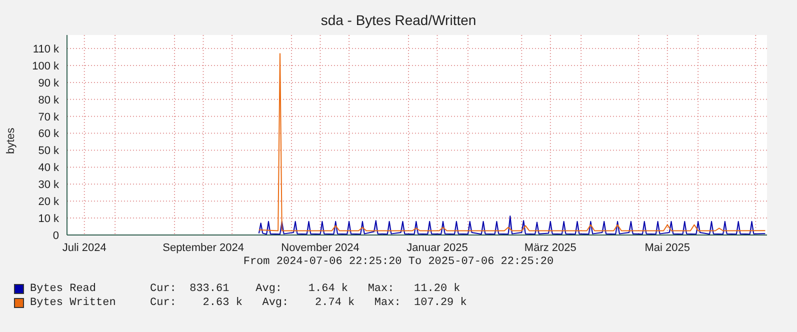  I want to click on y-axis-title: bytes, so click(11, 141).